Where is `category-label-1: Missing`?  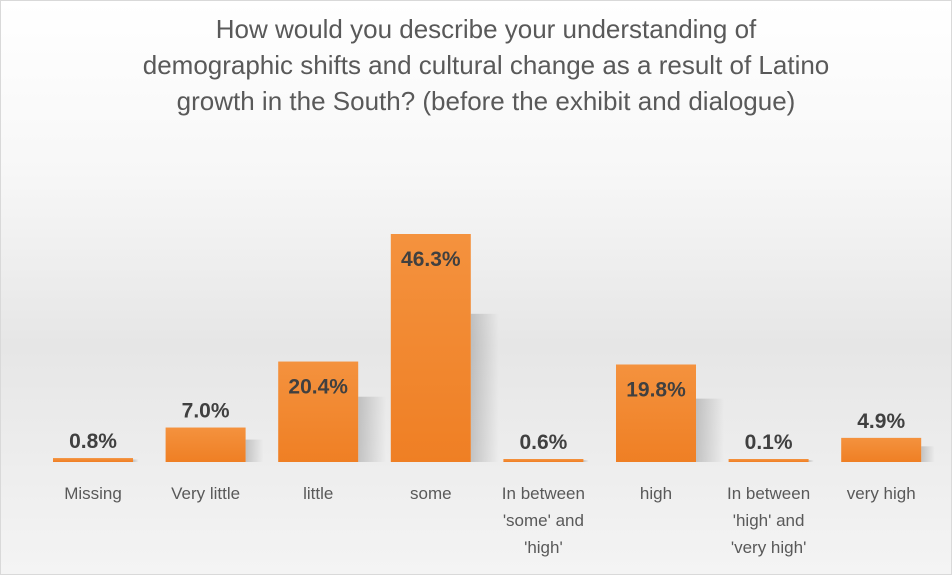
category-label-1: Missing is located at coordinates (93, 493).